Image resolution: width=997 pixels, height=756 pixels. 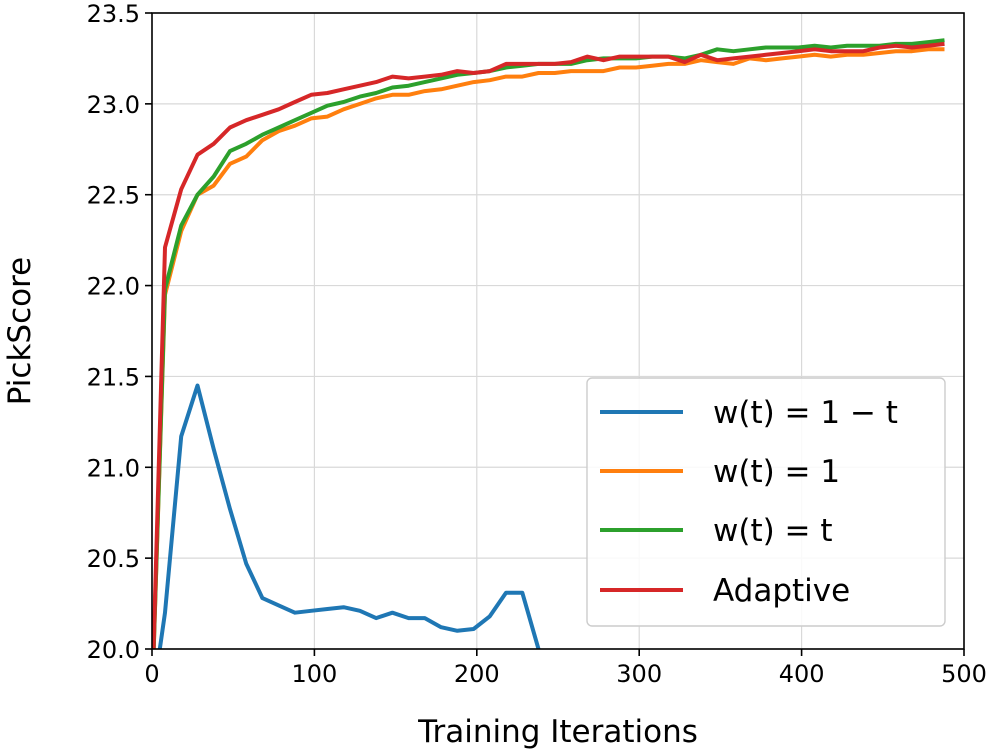 I want to click on legend-frame, so click(x=766, y=502).